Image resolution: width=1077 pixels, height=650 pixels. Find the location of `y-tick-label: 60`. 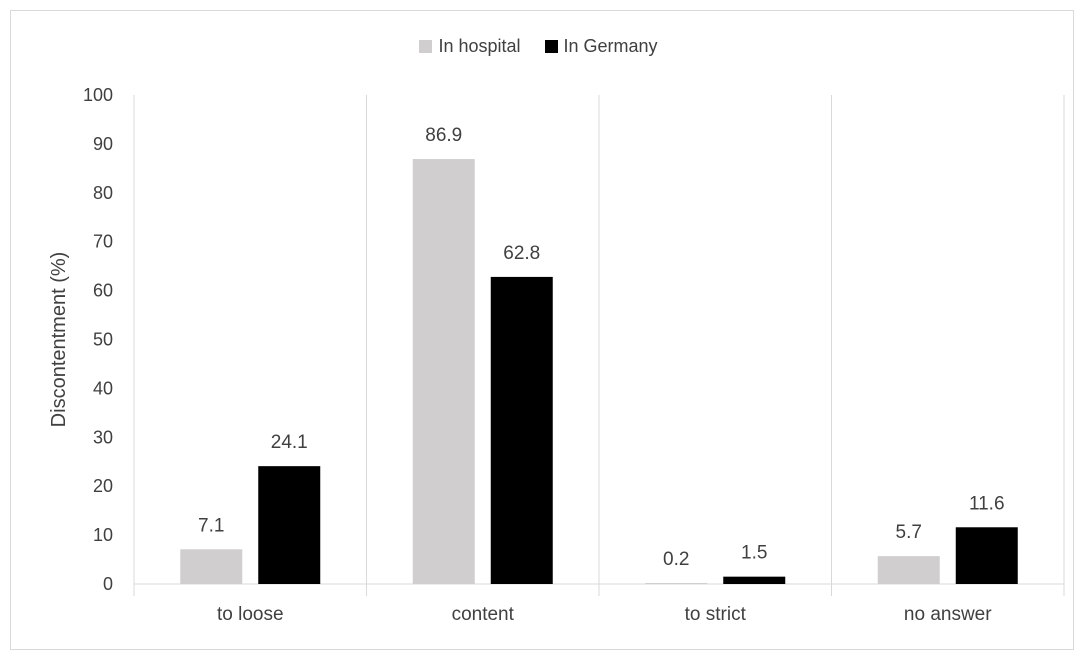

y-tick-label: 60 is located at coordinates (103, 291).